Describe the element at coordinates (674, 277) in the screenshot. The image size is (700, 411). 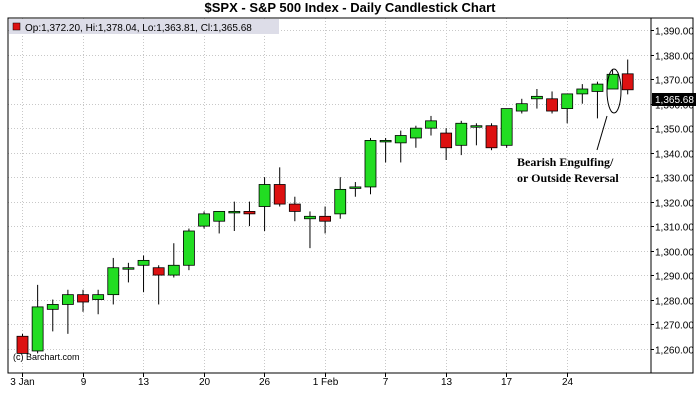
I see `y-tick-label: 1,290.00` at that location.